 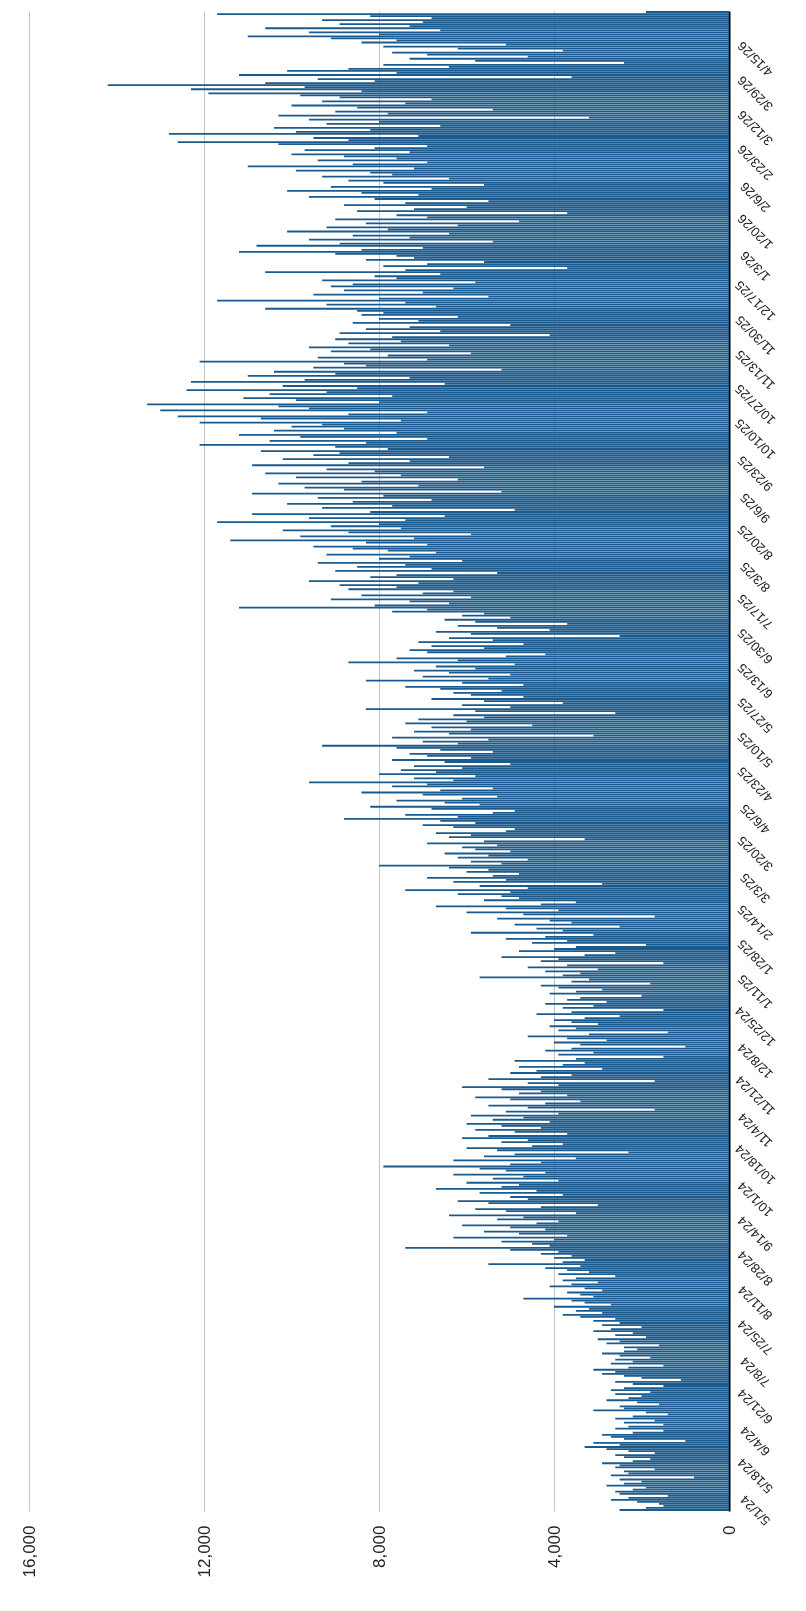 What do you see at coordinates (554, 1547) in the screenshot?
I see `x-tick-label: 4,000` at bounding box center [554, 1547].